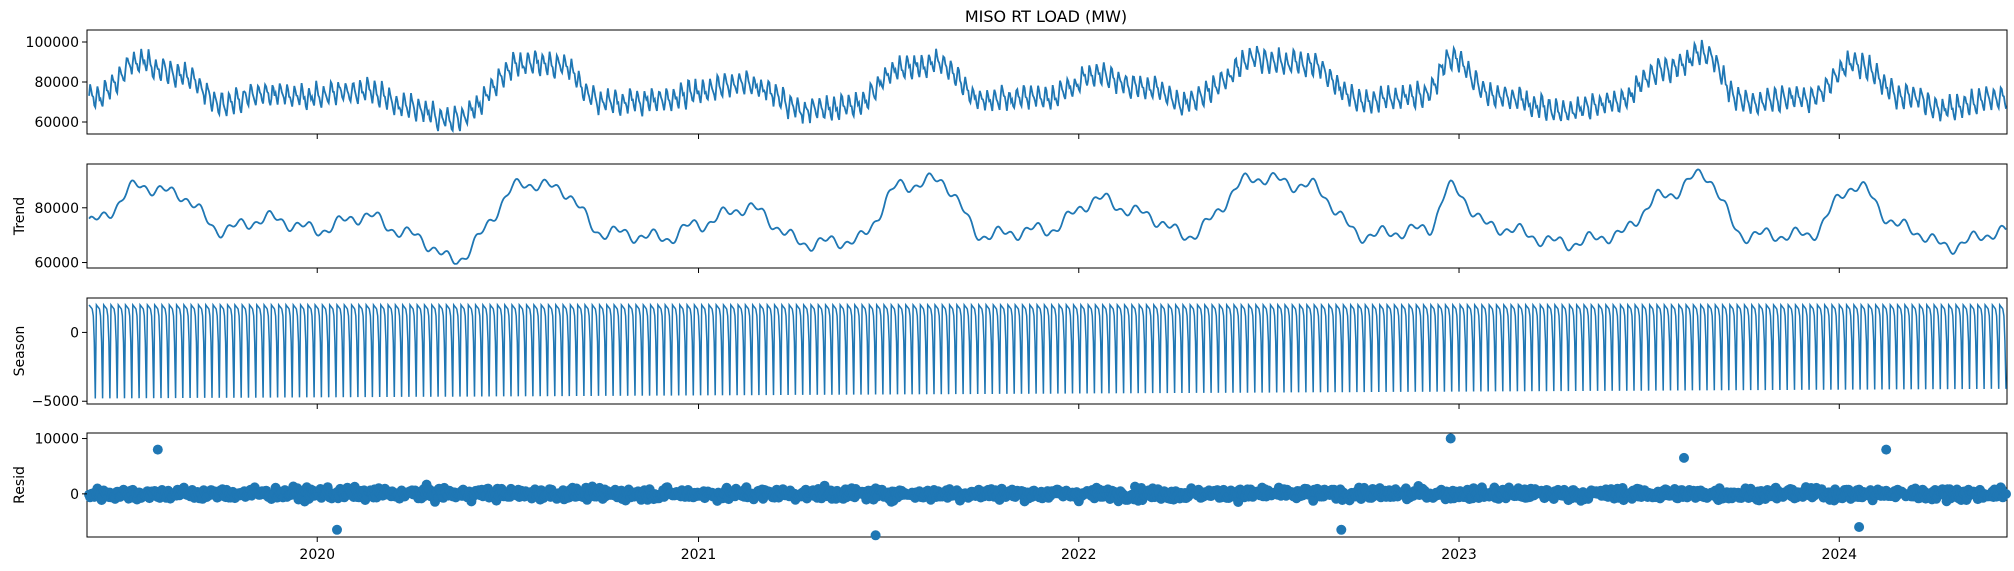  Describe the element at coordinates (1078, 406) in the screenshot. I see `panel-season-xticks` at that location.